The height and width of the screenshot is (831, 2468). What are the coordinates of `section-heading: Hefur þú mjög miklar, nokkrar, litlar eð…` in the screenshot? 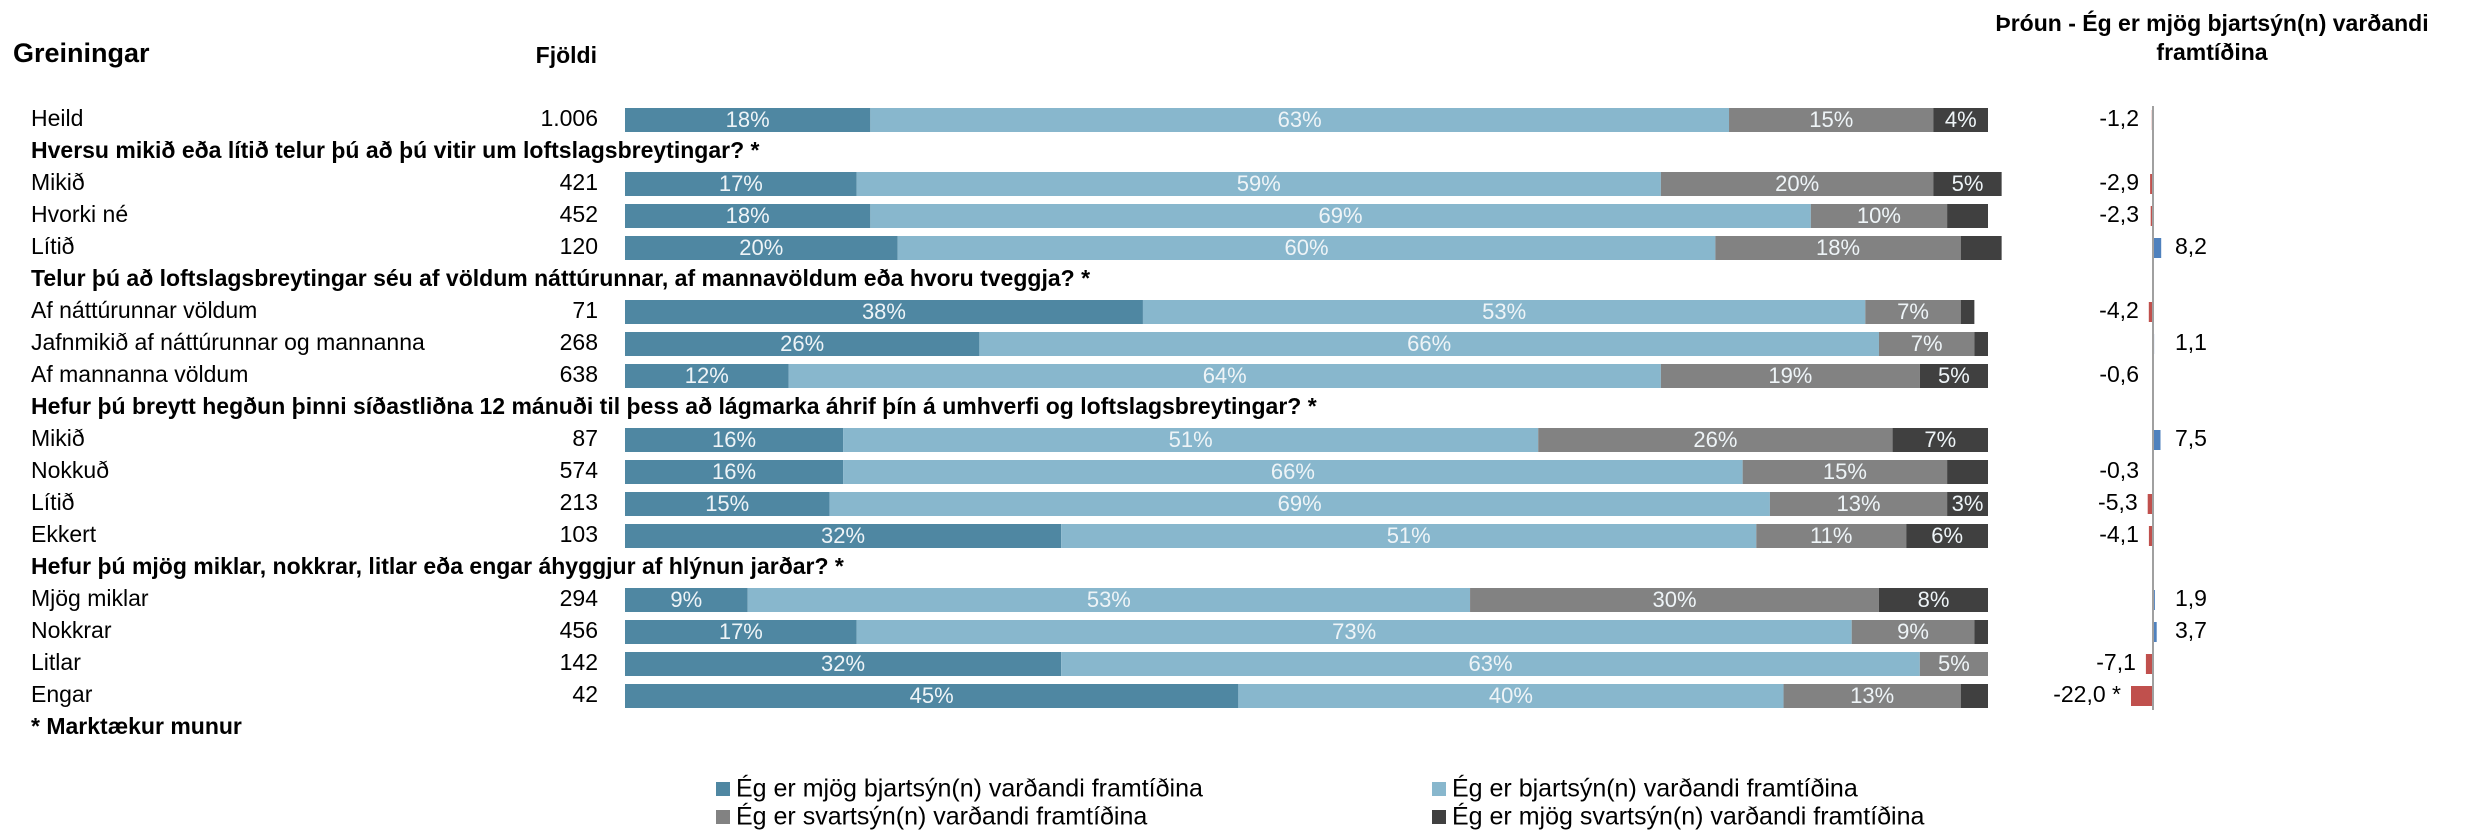 It's located at (437, 566).